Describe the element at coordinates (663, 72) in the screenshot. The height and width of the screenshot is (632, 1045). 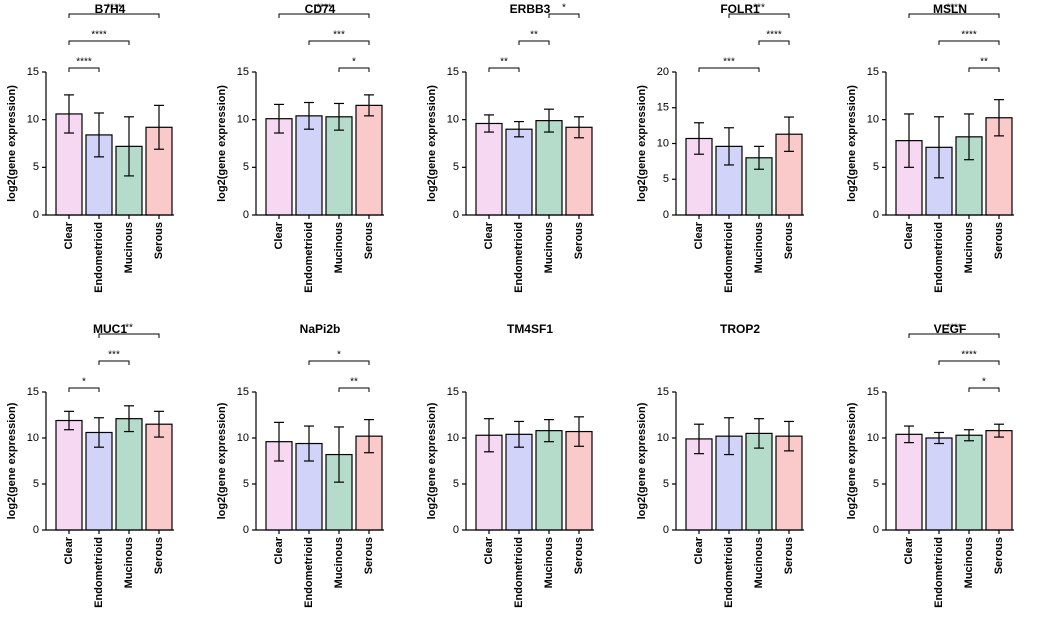
I see `y-tick-label: 20` at that location.